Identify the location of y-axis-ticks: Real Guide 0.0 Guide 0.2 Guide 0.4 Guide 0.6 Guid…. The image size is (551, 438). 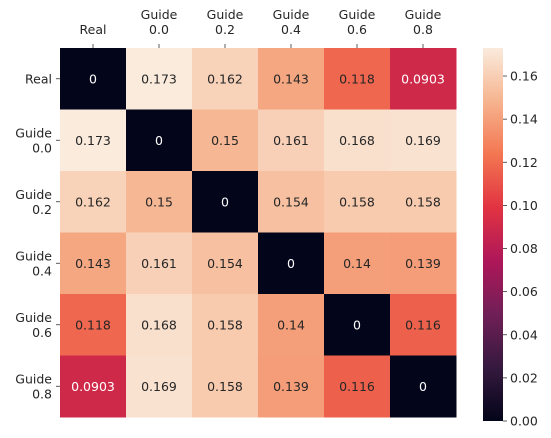
(37, 236).